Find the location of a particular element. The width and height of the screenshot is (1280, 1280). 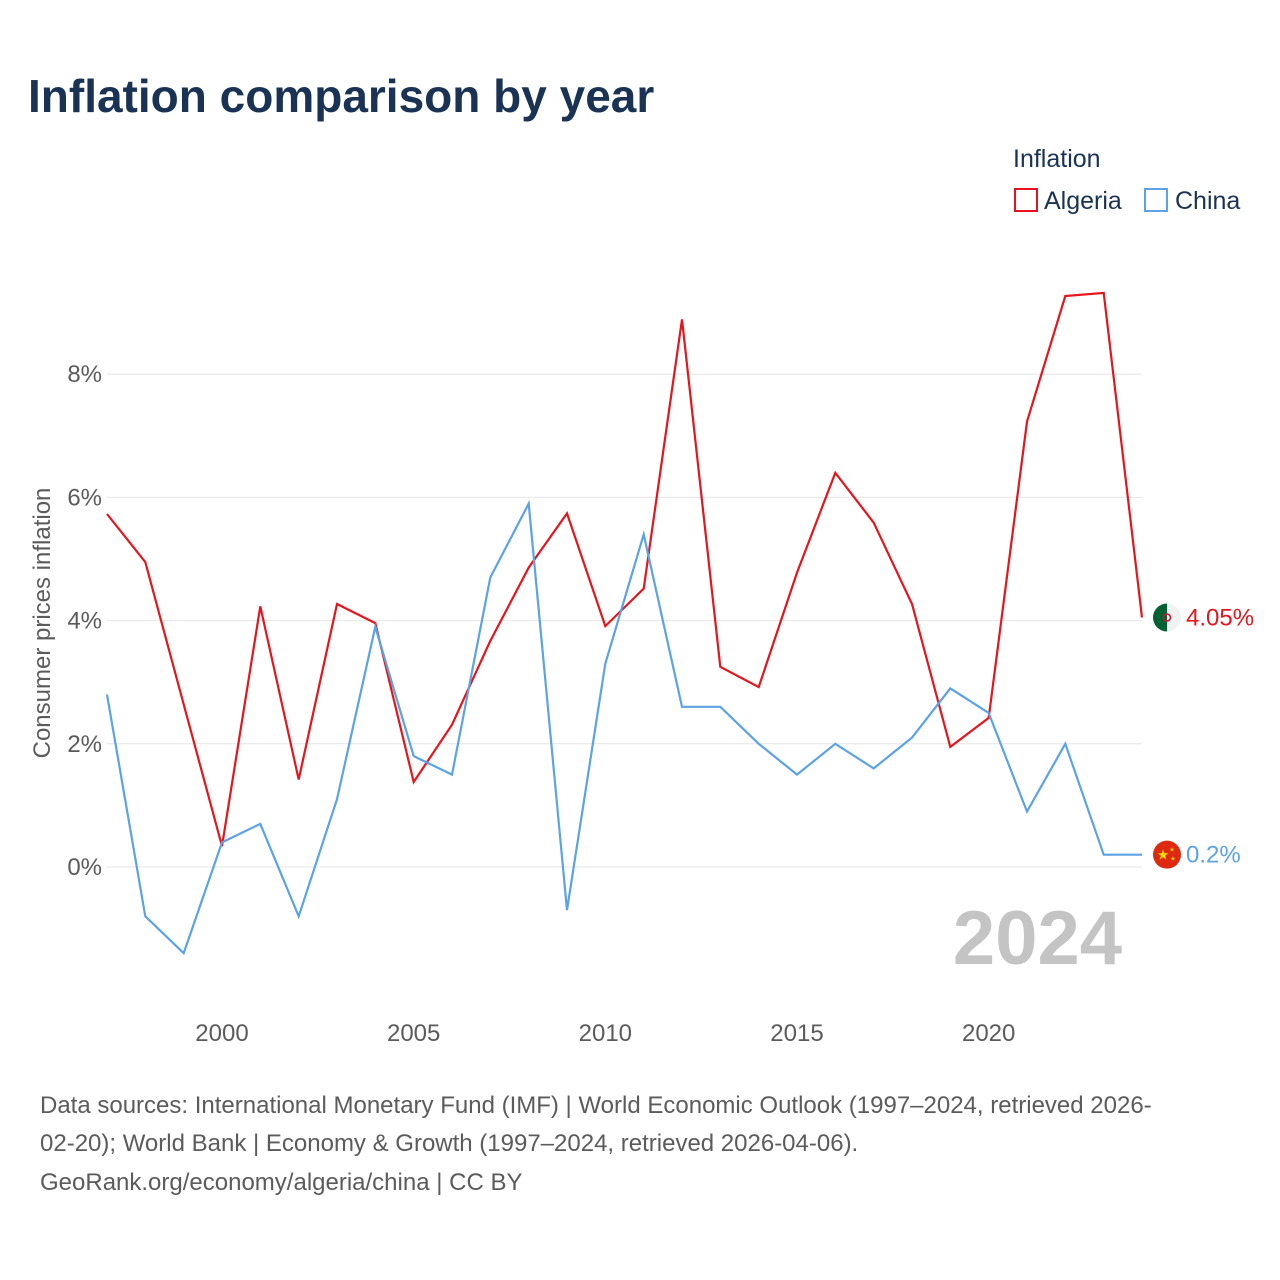

x-tick-label: 2010 is located at coordinates (605, 1033).